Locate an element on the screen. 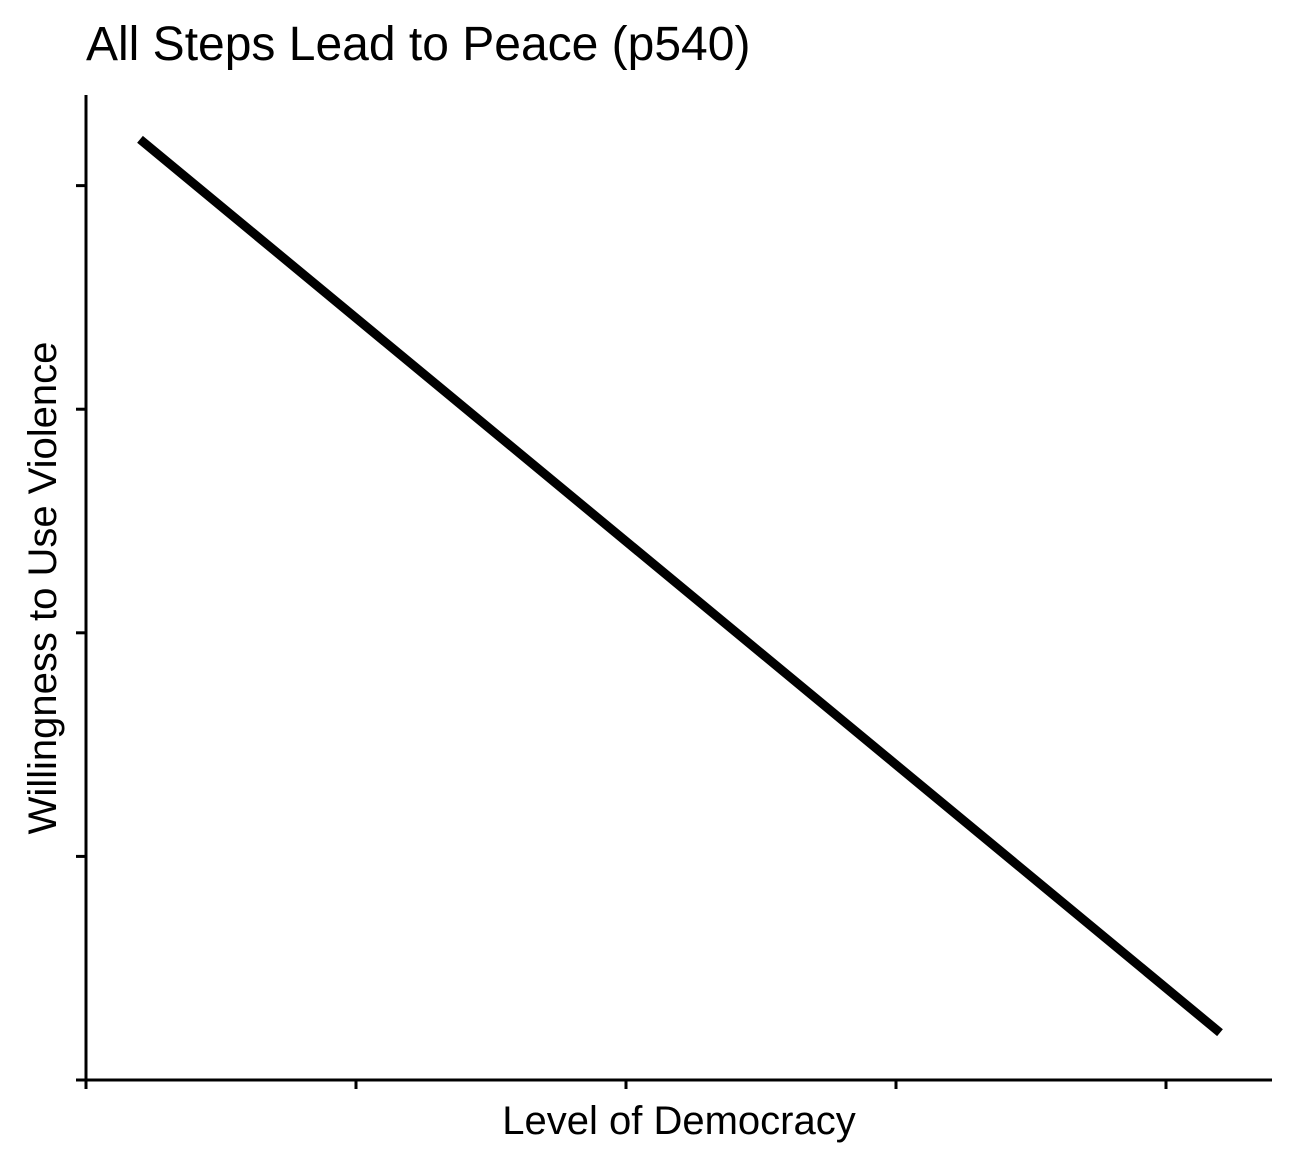 Image resolution: width=1296 pixels, height=1166 pixels. y-axis-label: Willingness to Use Violence is located at coordinates (43, 588).